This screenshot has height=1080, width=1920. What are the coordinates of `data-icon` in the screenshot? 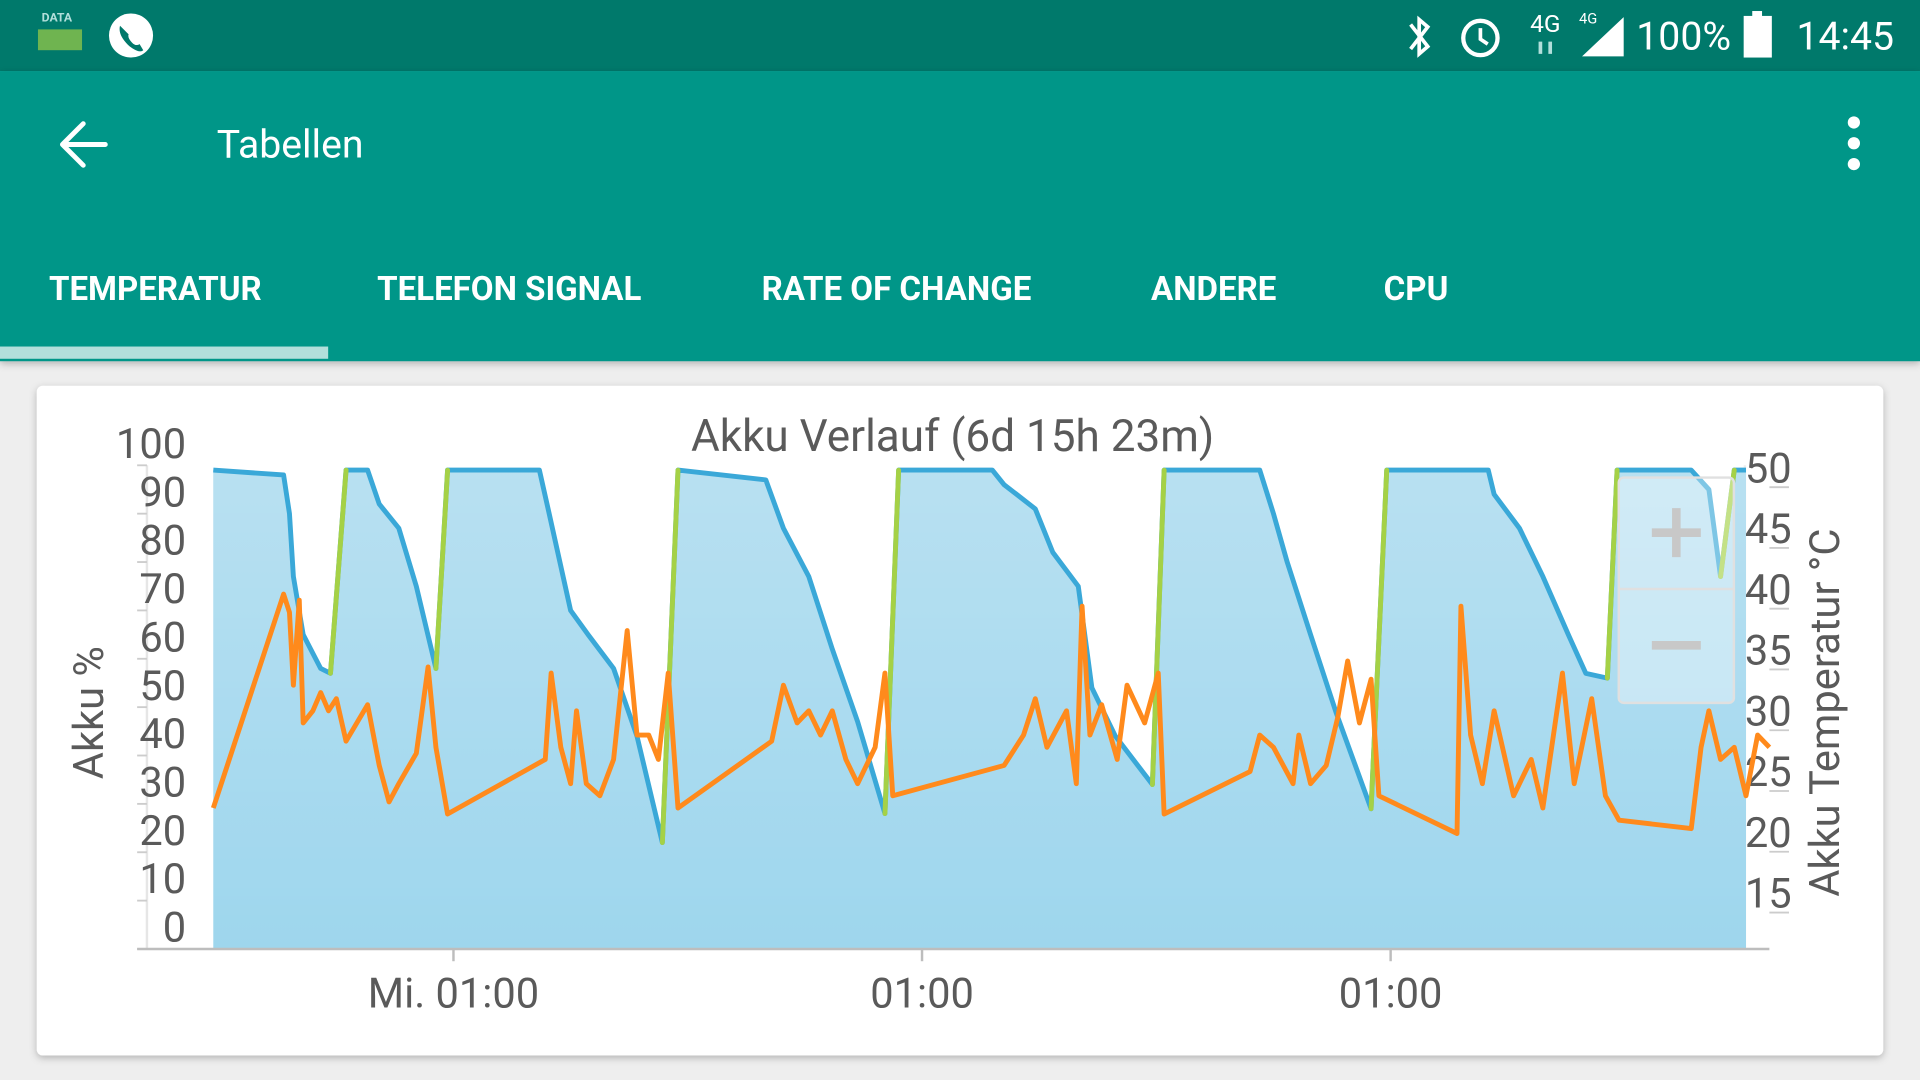 It's located at (60, 40).